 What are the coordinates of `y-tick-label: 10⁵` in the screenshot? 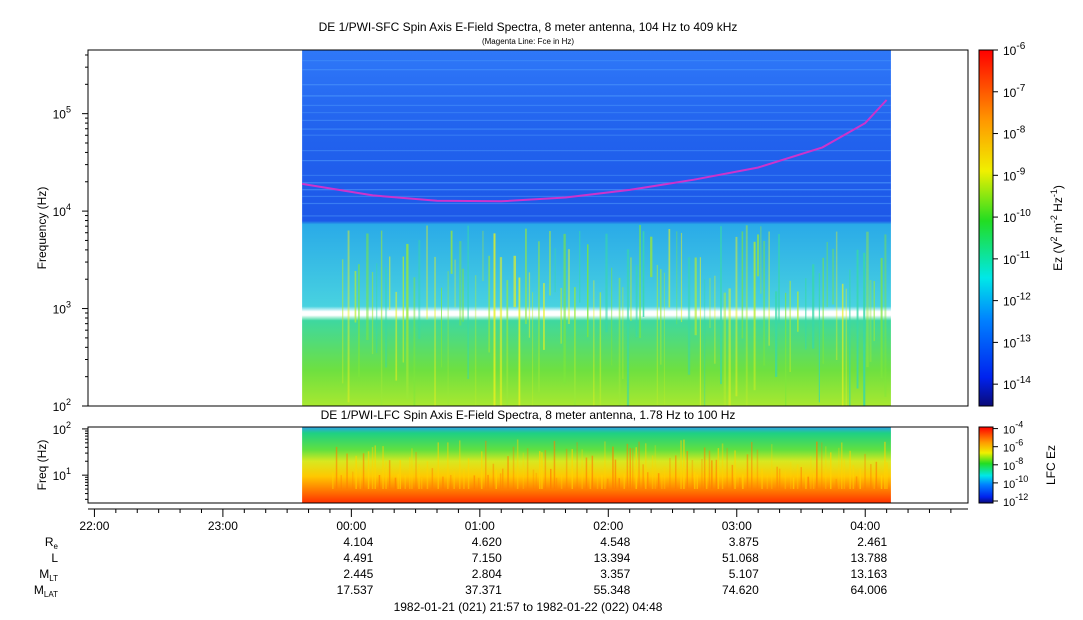 It's located at (62, 113).